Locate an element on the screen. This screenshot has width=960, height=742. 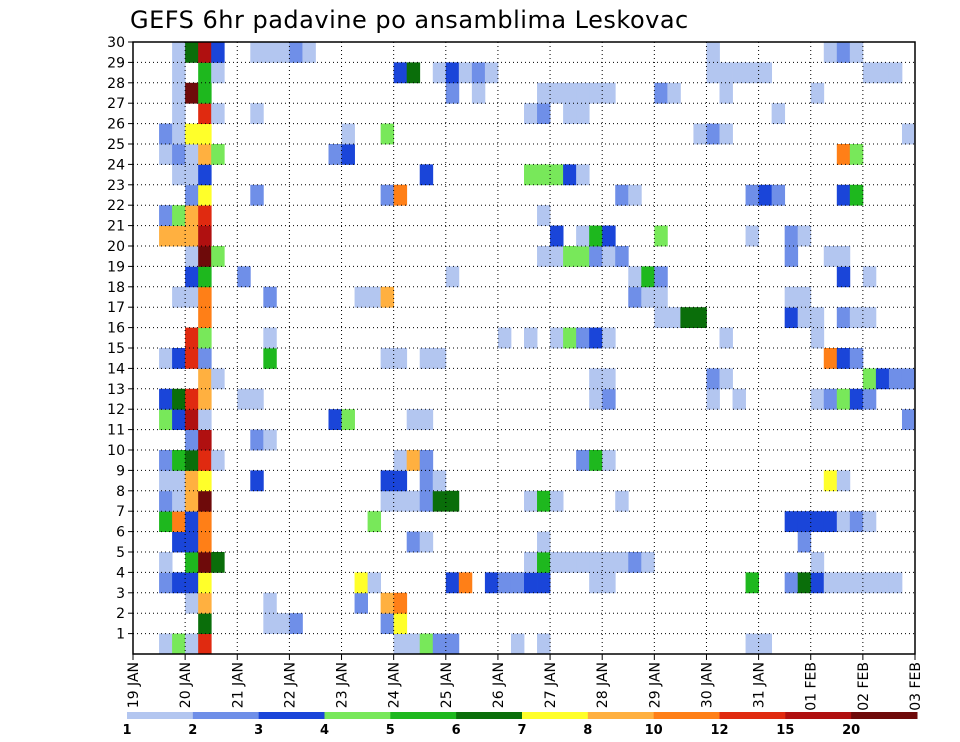
x-tick-label: 20 JAN is located at coordinates (186, 685).